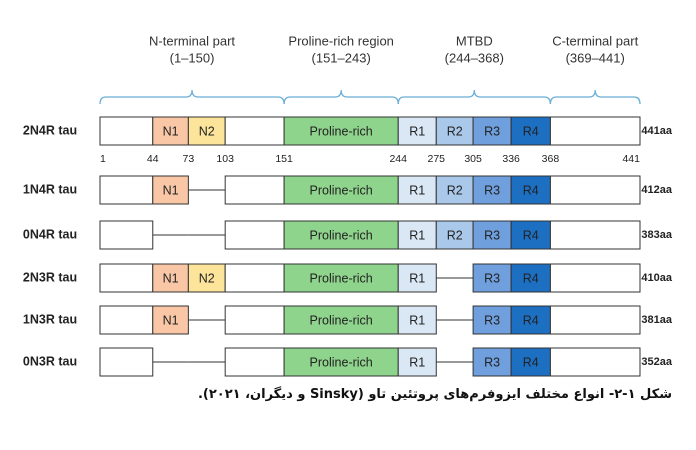  Describe the element at coordinates (341, 57) in the screenshot. I see `region-range: (151–243)` at that location.